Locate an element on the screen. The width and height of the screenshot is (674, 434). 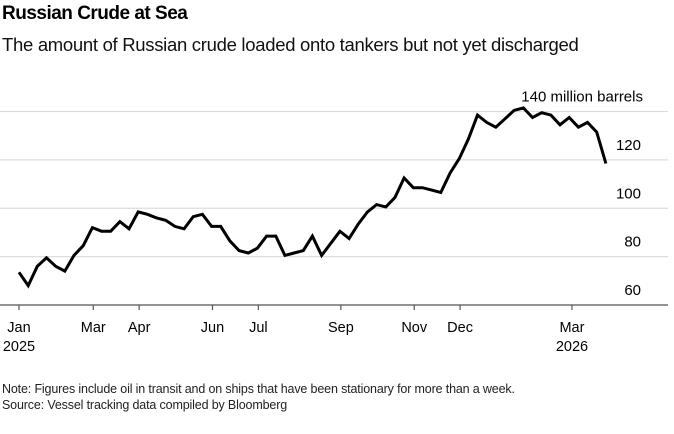
x-tick-label: Nov is located at coordinates (414, 328).